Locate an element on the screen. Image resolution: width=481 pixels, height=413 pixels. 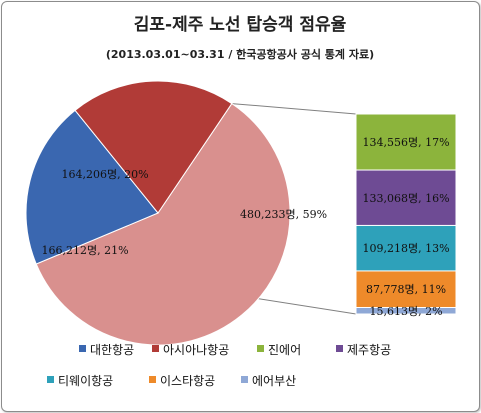
legend-label-2: 진에어 is located at coordinates (284, 350).